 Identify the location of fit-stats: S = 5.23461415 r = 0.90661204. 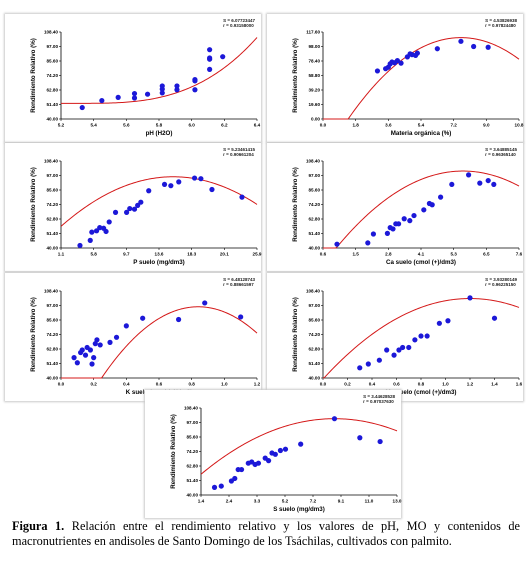
(239, 152).